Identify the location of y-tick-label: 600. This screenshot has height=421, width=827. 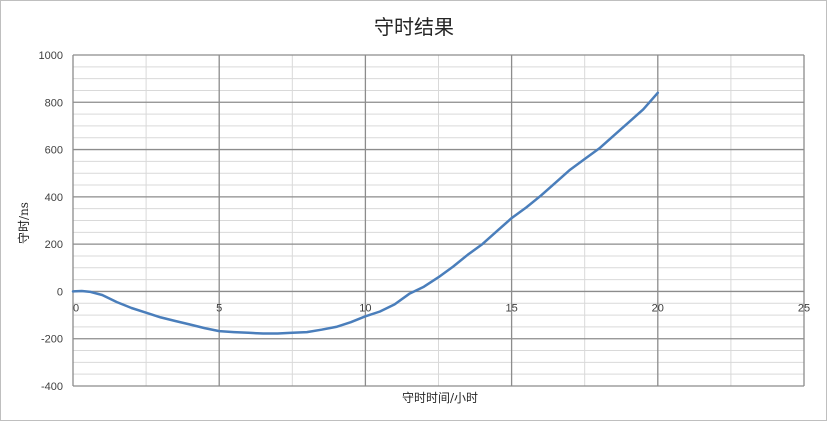
(54, 151).